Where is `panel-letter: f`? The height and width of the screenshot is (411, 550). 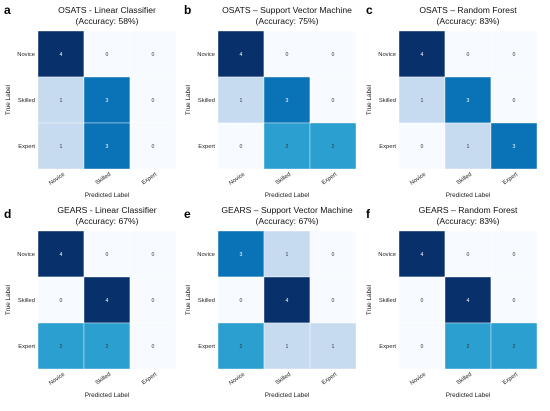 panel-letter: f is located at coordinates (368, 214).